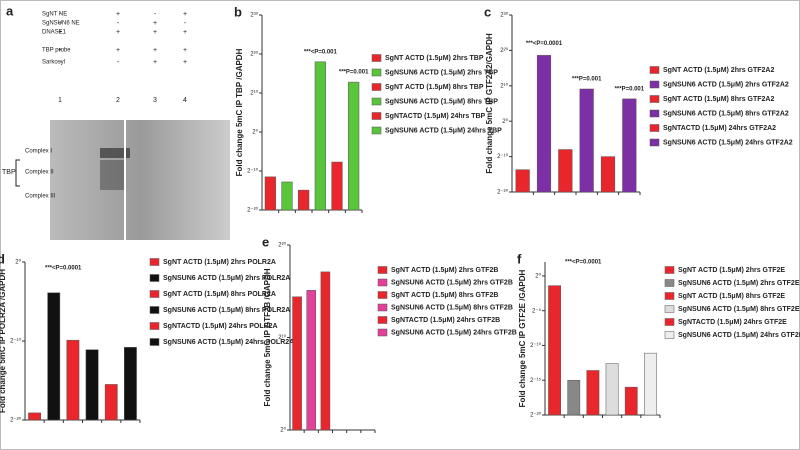 Image resolution: width=800 pixels, height=450 pixels. I want to click on legend-label: SgNTACTD (1.5μM) 24hrs POLR2A, so click(220, 326).